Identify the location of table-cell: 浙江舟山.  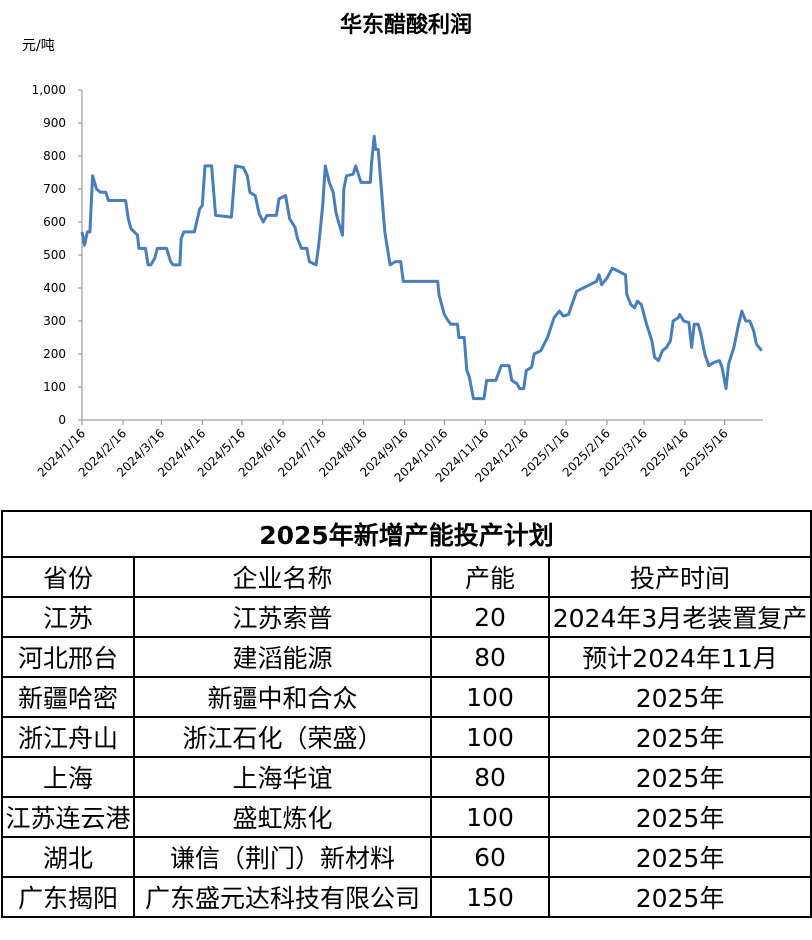
(68, 737).